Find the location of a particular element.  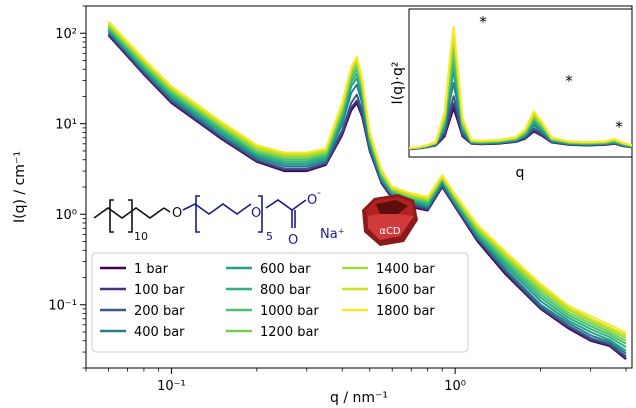

repeat-bracket-right is located at coordinates (130, 216).